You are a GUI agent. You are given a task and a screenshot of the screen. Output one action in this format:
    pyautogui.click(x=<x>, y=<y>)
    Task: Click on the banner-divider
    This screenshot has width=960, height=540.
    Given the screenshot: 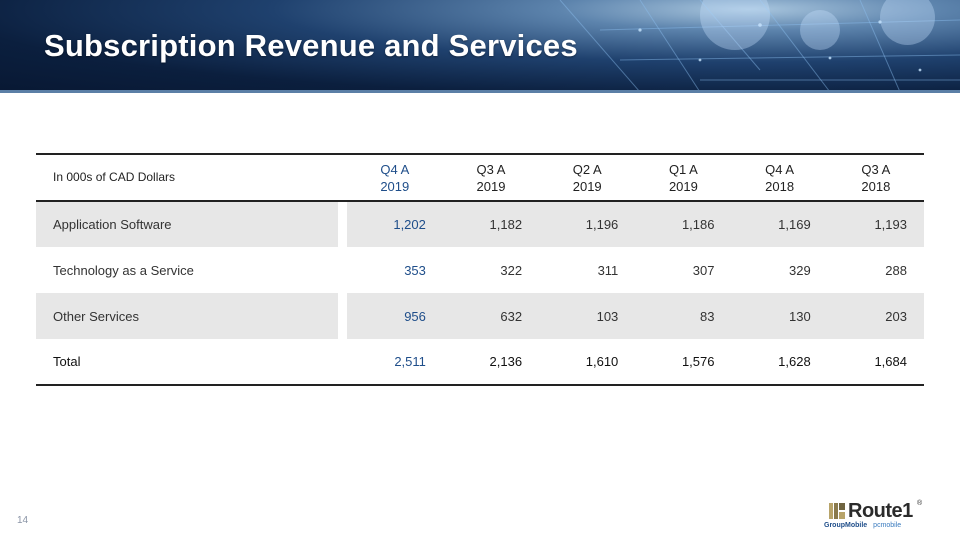 What is the action you would take?
    pyautogui.click(x=480, y=91)
    